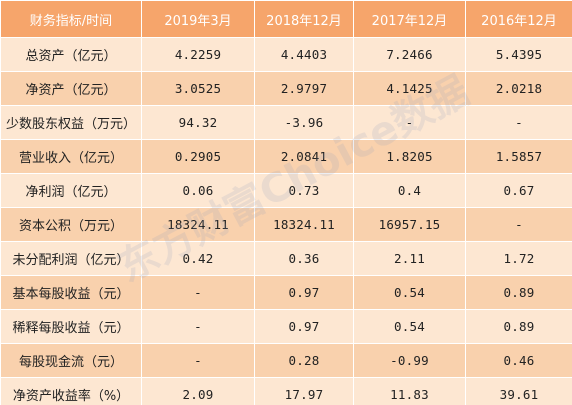 The image size is (572, 405). I want to click on cell-value: -0.99, so click(409, 360).